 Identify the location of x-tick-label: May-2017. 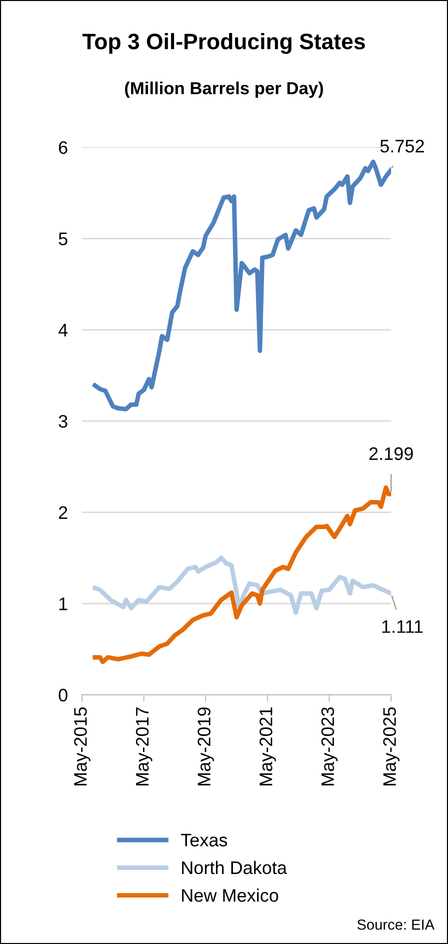
(144, 746).